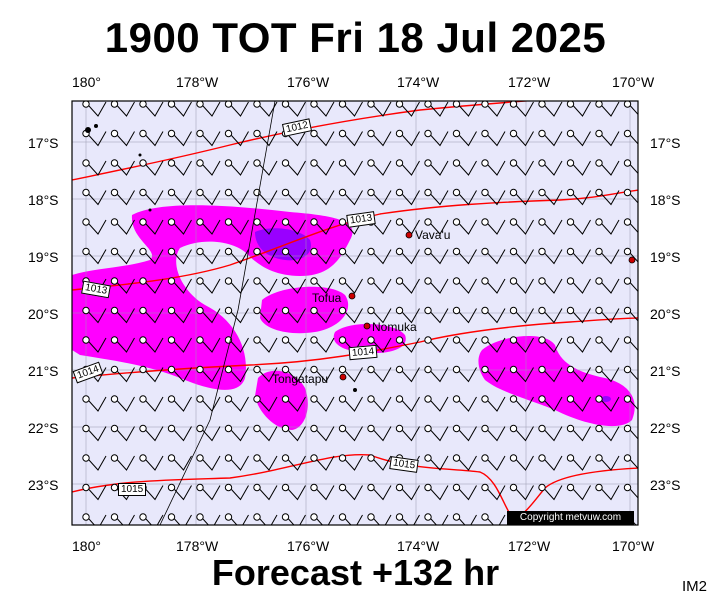 This screenshot has width=711, height=600. Describe the element at coordinates (308, 546) in the screenshot. I see `lon-tick-bottom-176w: 176°W` at that location.